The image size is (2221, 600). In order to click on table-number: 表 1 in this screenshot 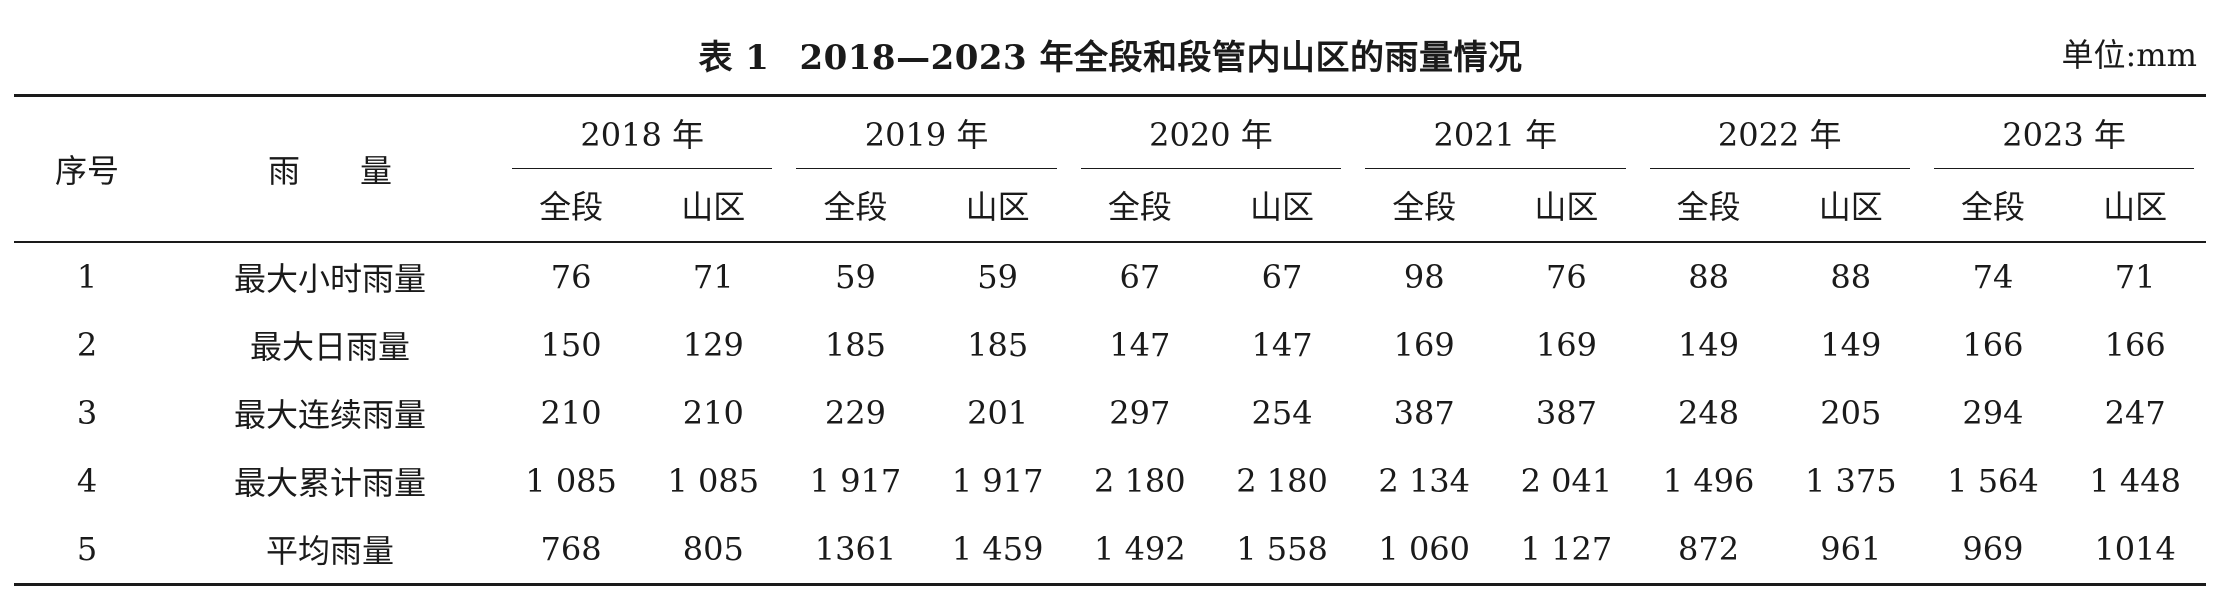, I will do `click(734, 58)`.